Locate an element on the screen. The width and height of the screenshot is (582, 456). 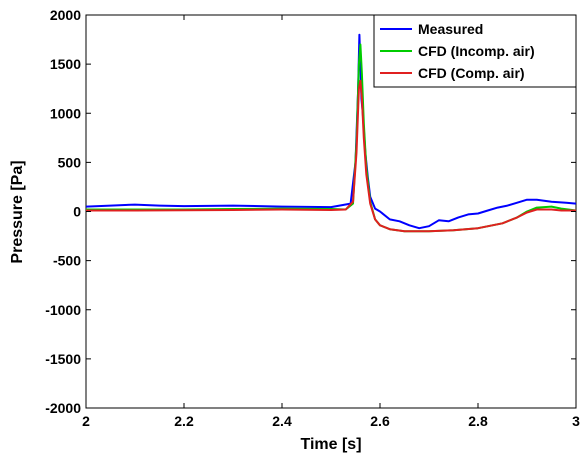
x-tick-label: 2.8 is located at coordinates (478, 421).